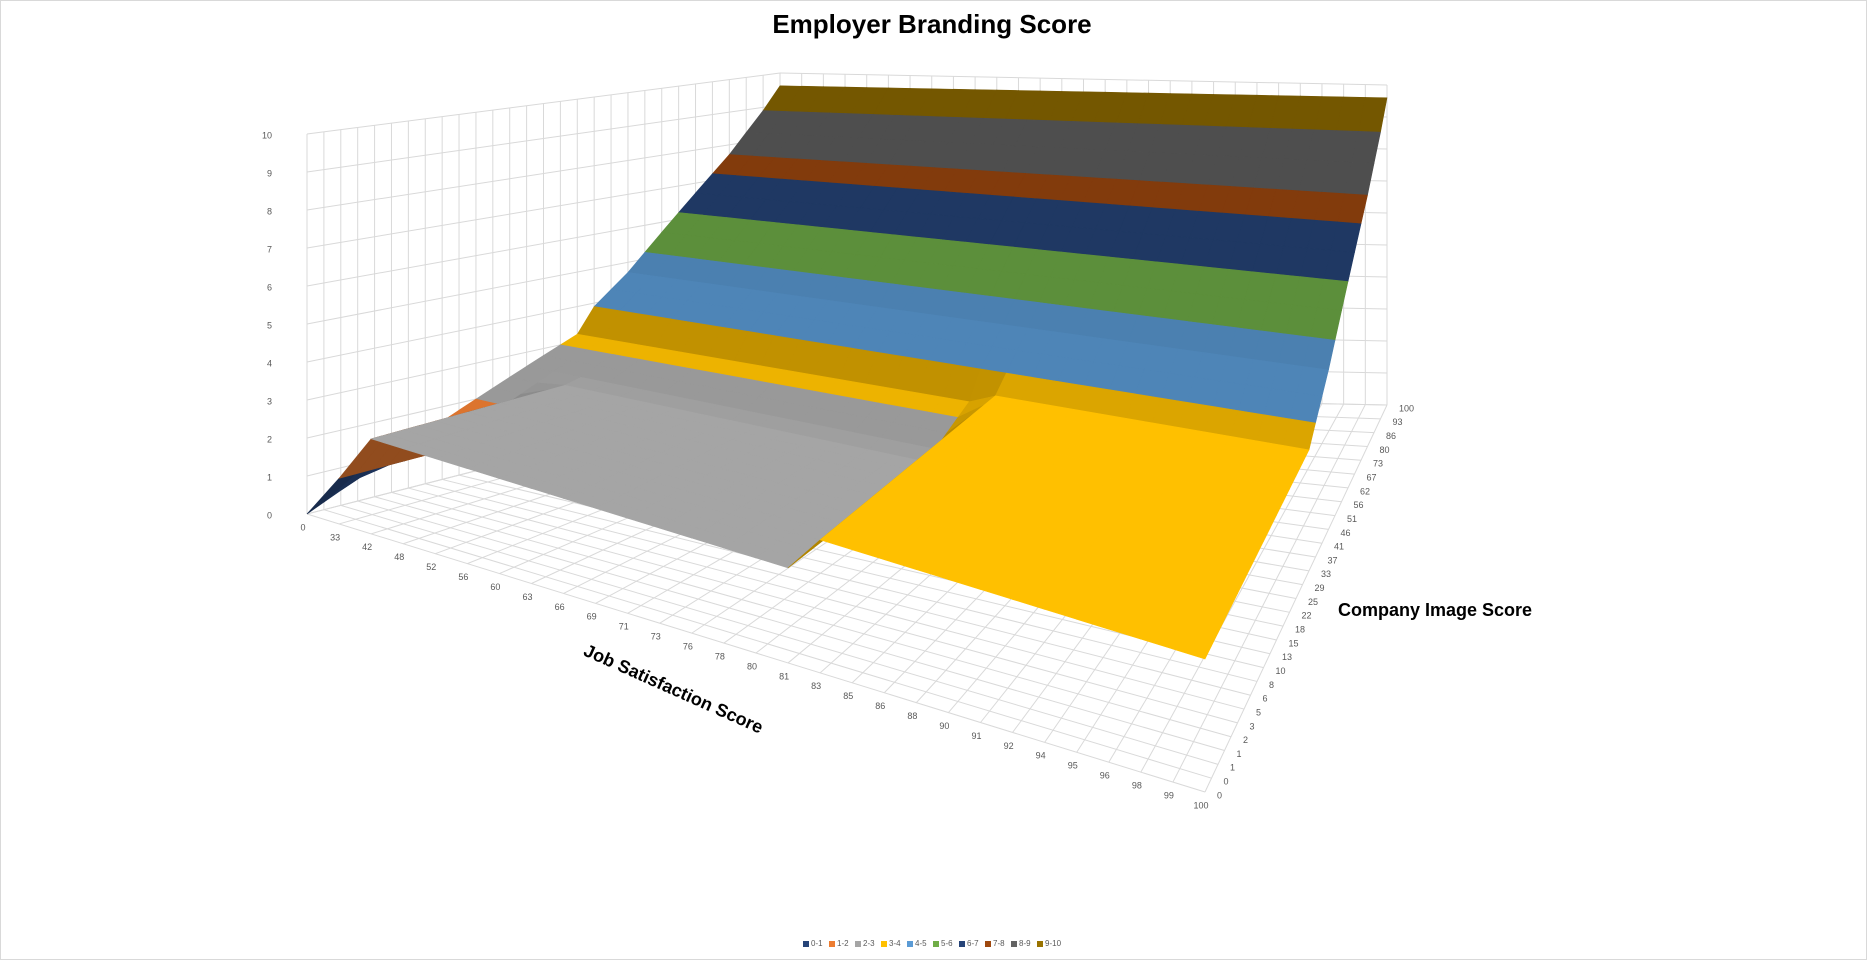 The image size is (1867, 960). I want to click on depth-tick-label: 62, so click(1365, 491).